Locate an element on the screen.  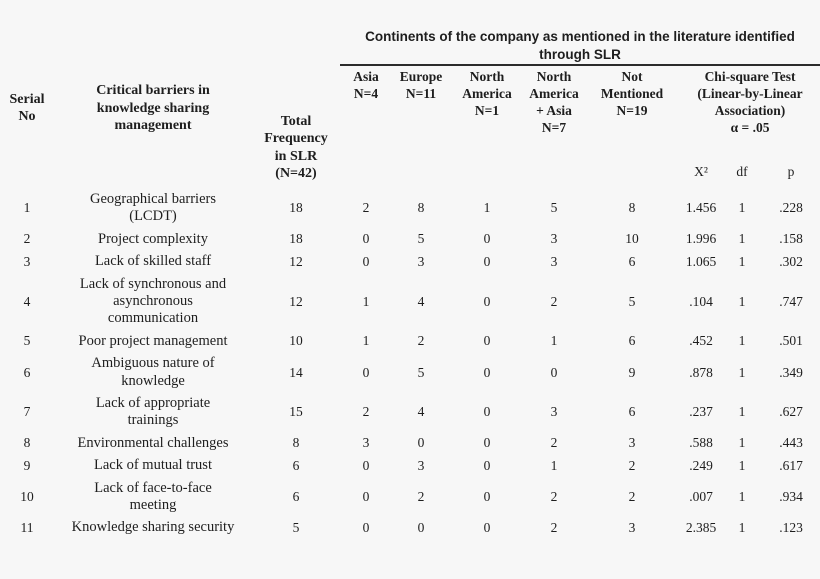
cell-chi-square: .452 is located at coordinates (701, 341).